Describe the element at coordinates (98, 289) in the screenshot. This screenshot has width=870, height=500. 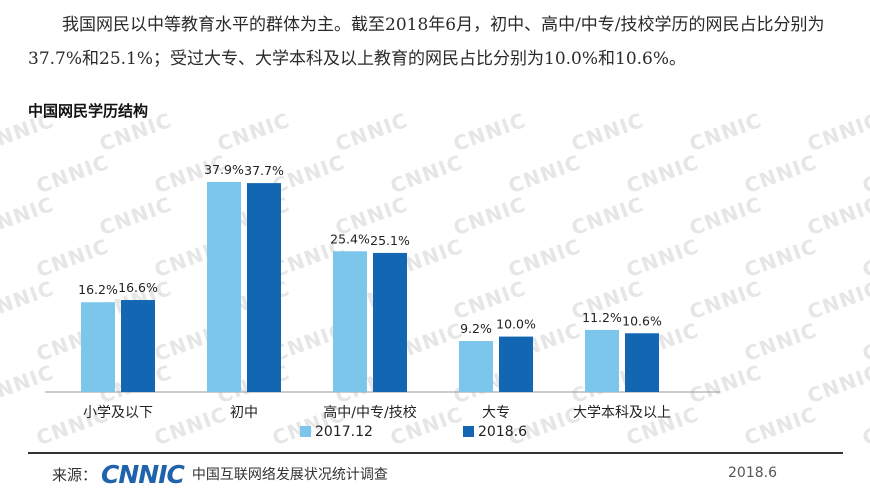
I see `data-label: 16.2%` at that location.